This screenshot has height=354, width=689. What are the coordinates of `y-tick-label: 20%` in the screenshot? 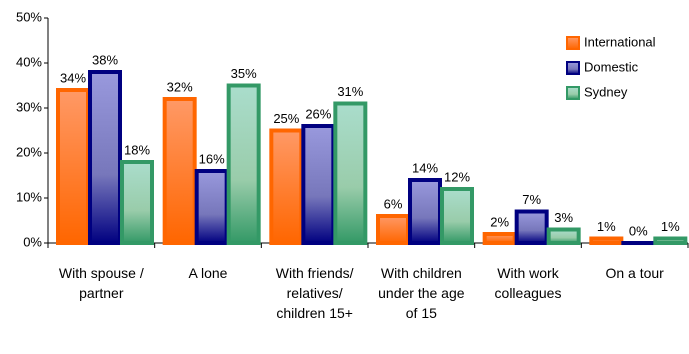 It's located at (29, 151).